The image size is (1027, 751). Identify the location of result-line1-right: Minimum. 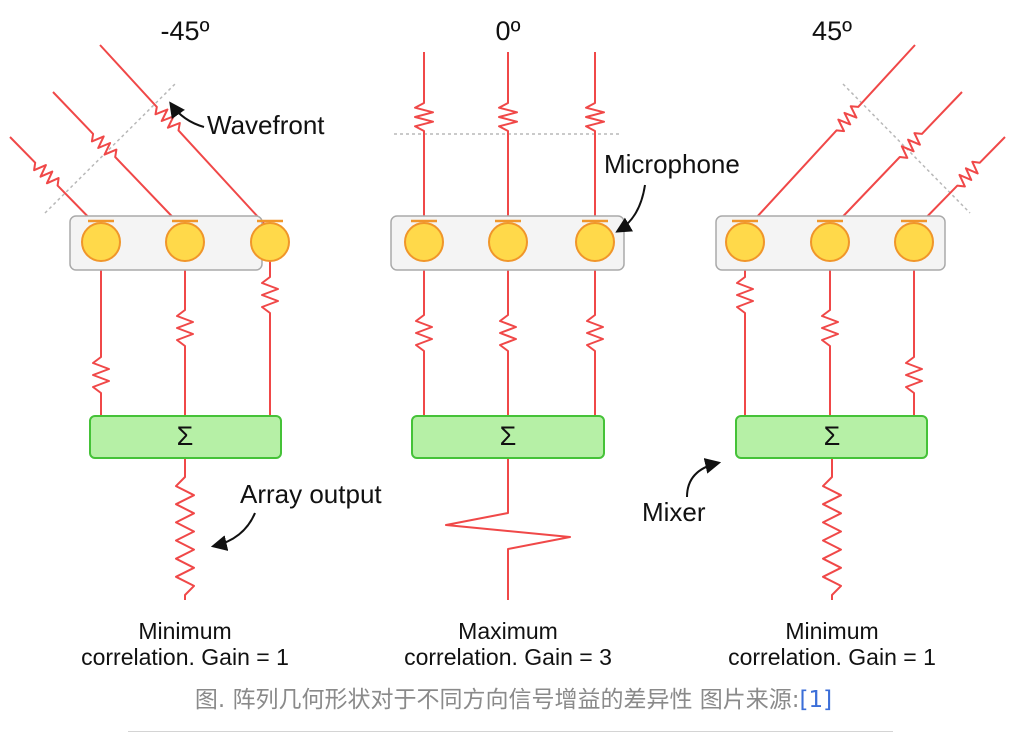
(831, 631).